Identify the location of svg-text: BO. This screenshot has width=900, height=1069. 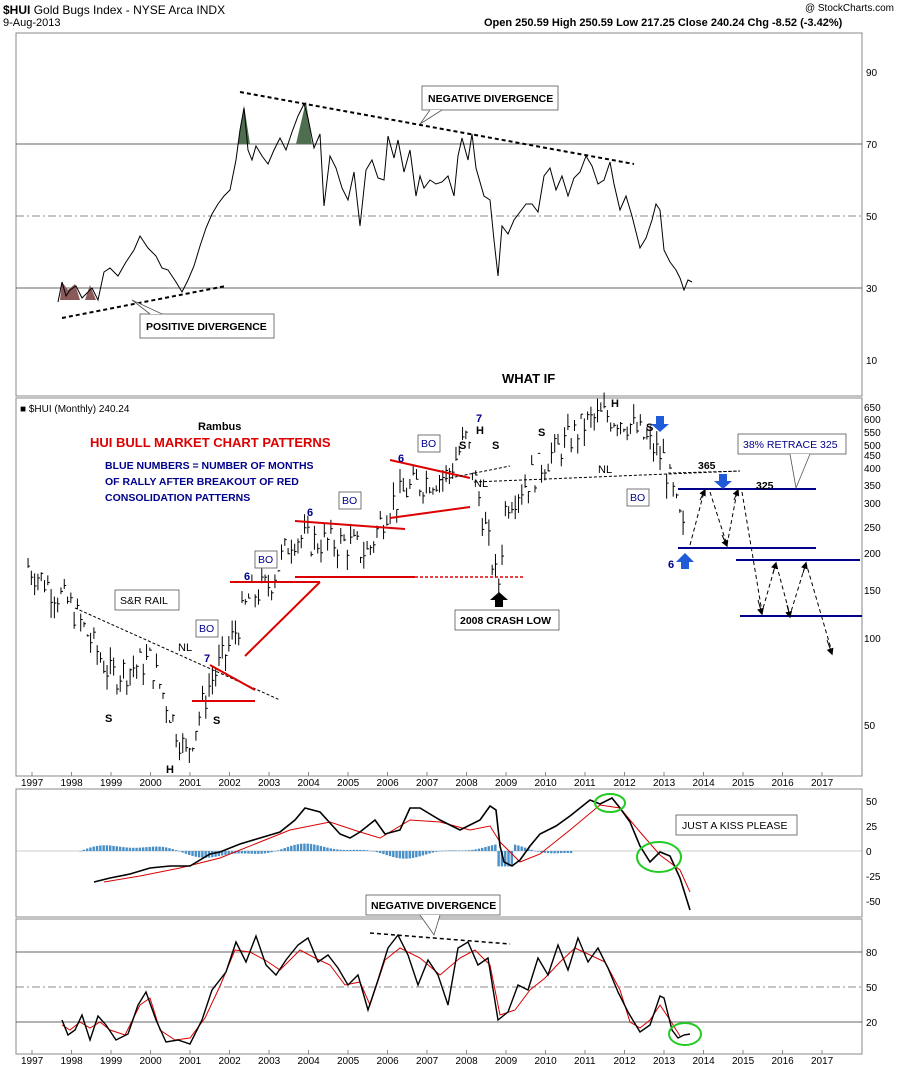
(265, 560).